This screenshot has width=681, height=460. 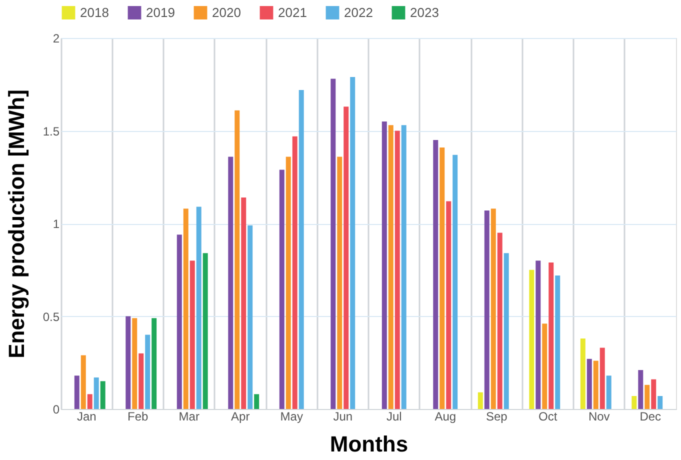 What do you see at coordinates (394, 417) in the screenshot?
I see `x-tick-label: Jul` at bounding box center [394, 417].